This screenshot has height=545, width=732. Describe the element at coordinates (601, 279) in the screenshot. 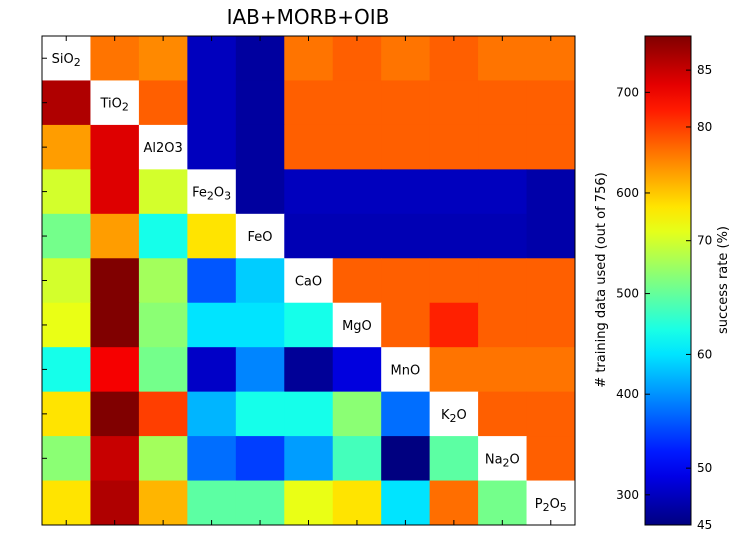

I see `colorbar-left-label: # training data used (out of 756)` at that location.